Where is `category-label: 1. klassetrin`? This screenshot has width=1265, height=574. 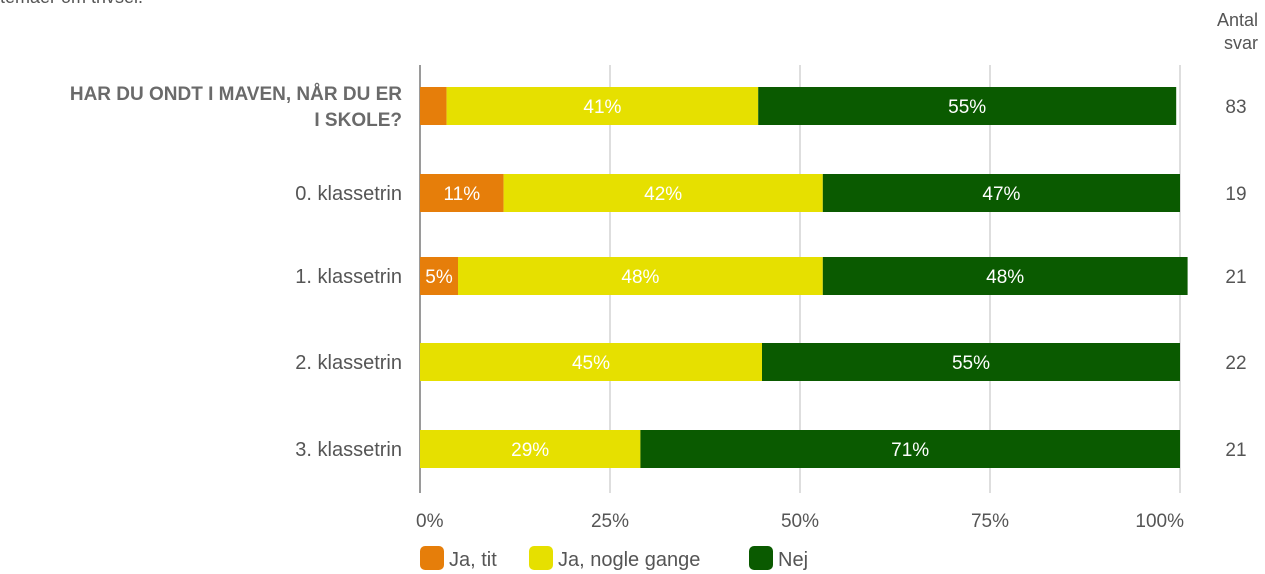 category-label: 1. klassetrin is located at coordinates (348, 277).